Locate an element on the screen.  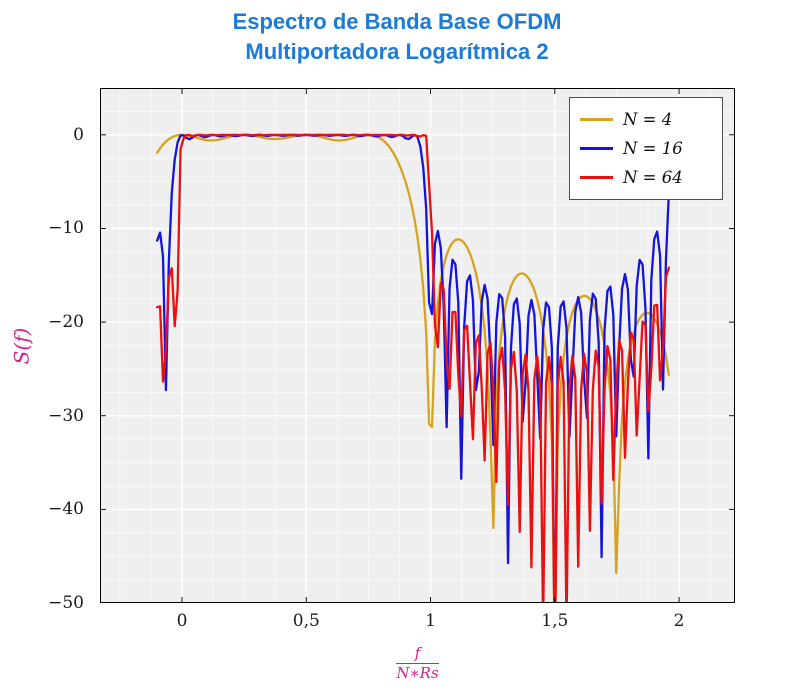
y-tick-label: −20 is located at coordinates (66, 322).